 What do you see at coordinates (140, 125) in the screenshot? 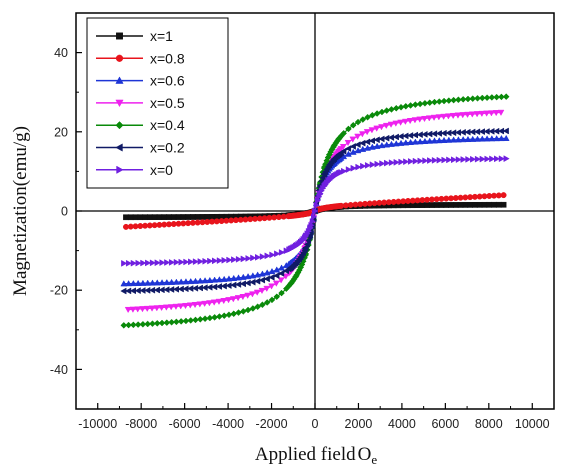
I see `legend-entry-x-0-4: x=0.4` at bounding box center [140, 125].